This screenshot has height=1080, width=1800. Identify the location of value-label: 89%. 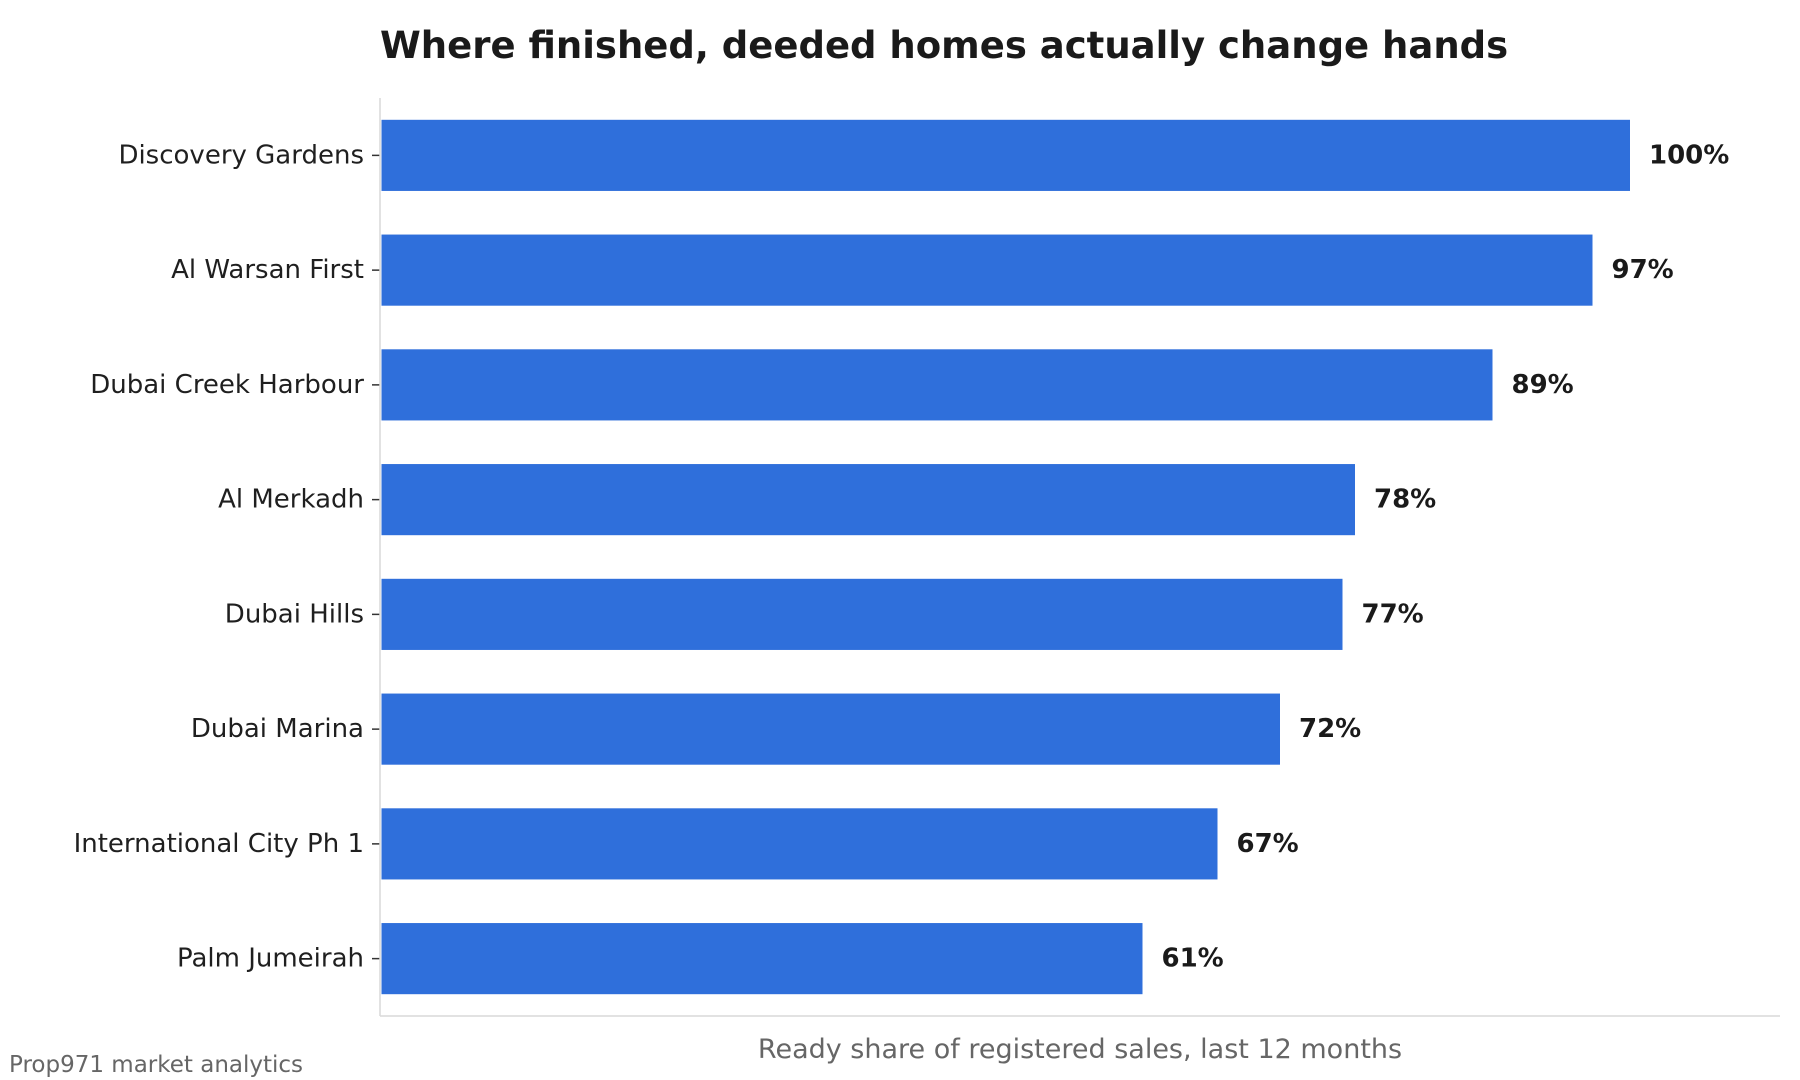
(1543, 385).